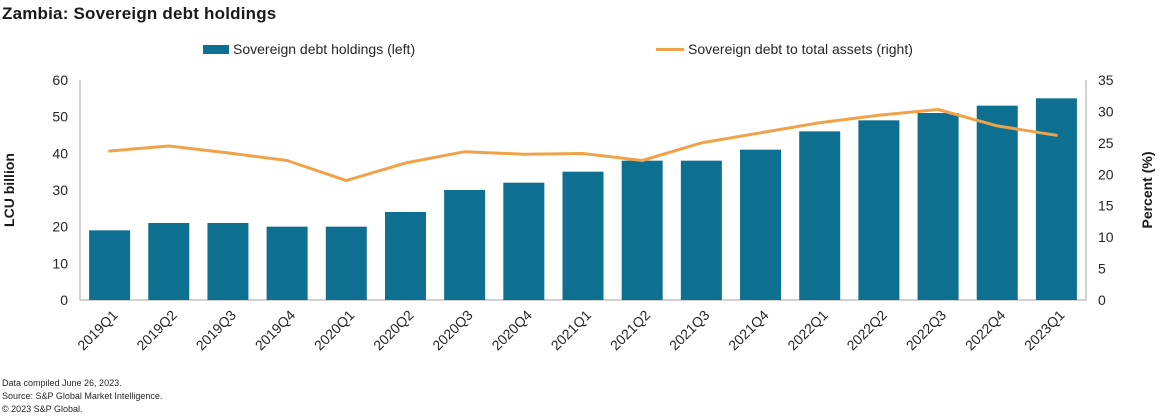 The height and width of the screenshot is (419, 1163). I want to click on left-axis-tick-label: 10, so click(60, 263).